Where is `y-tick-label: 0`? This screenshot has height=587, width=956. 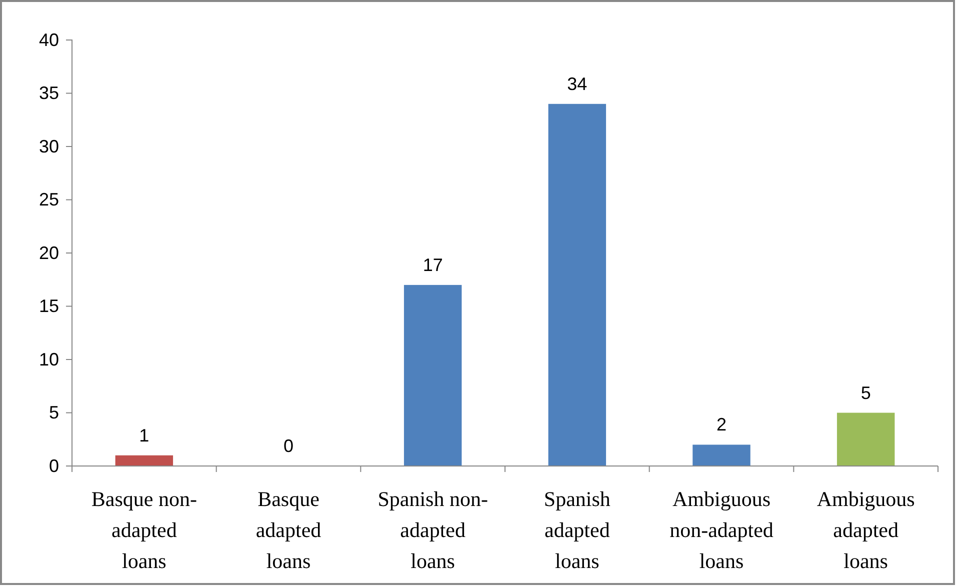 y-tick-label: 0 is located at coordinates (53, 466).